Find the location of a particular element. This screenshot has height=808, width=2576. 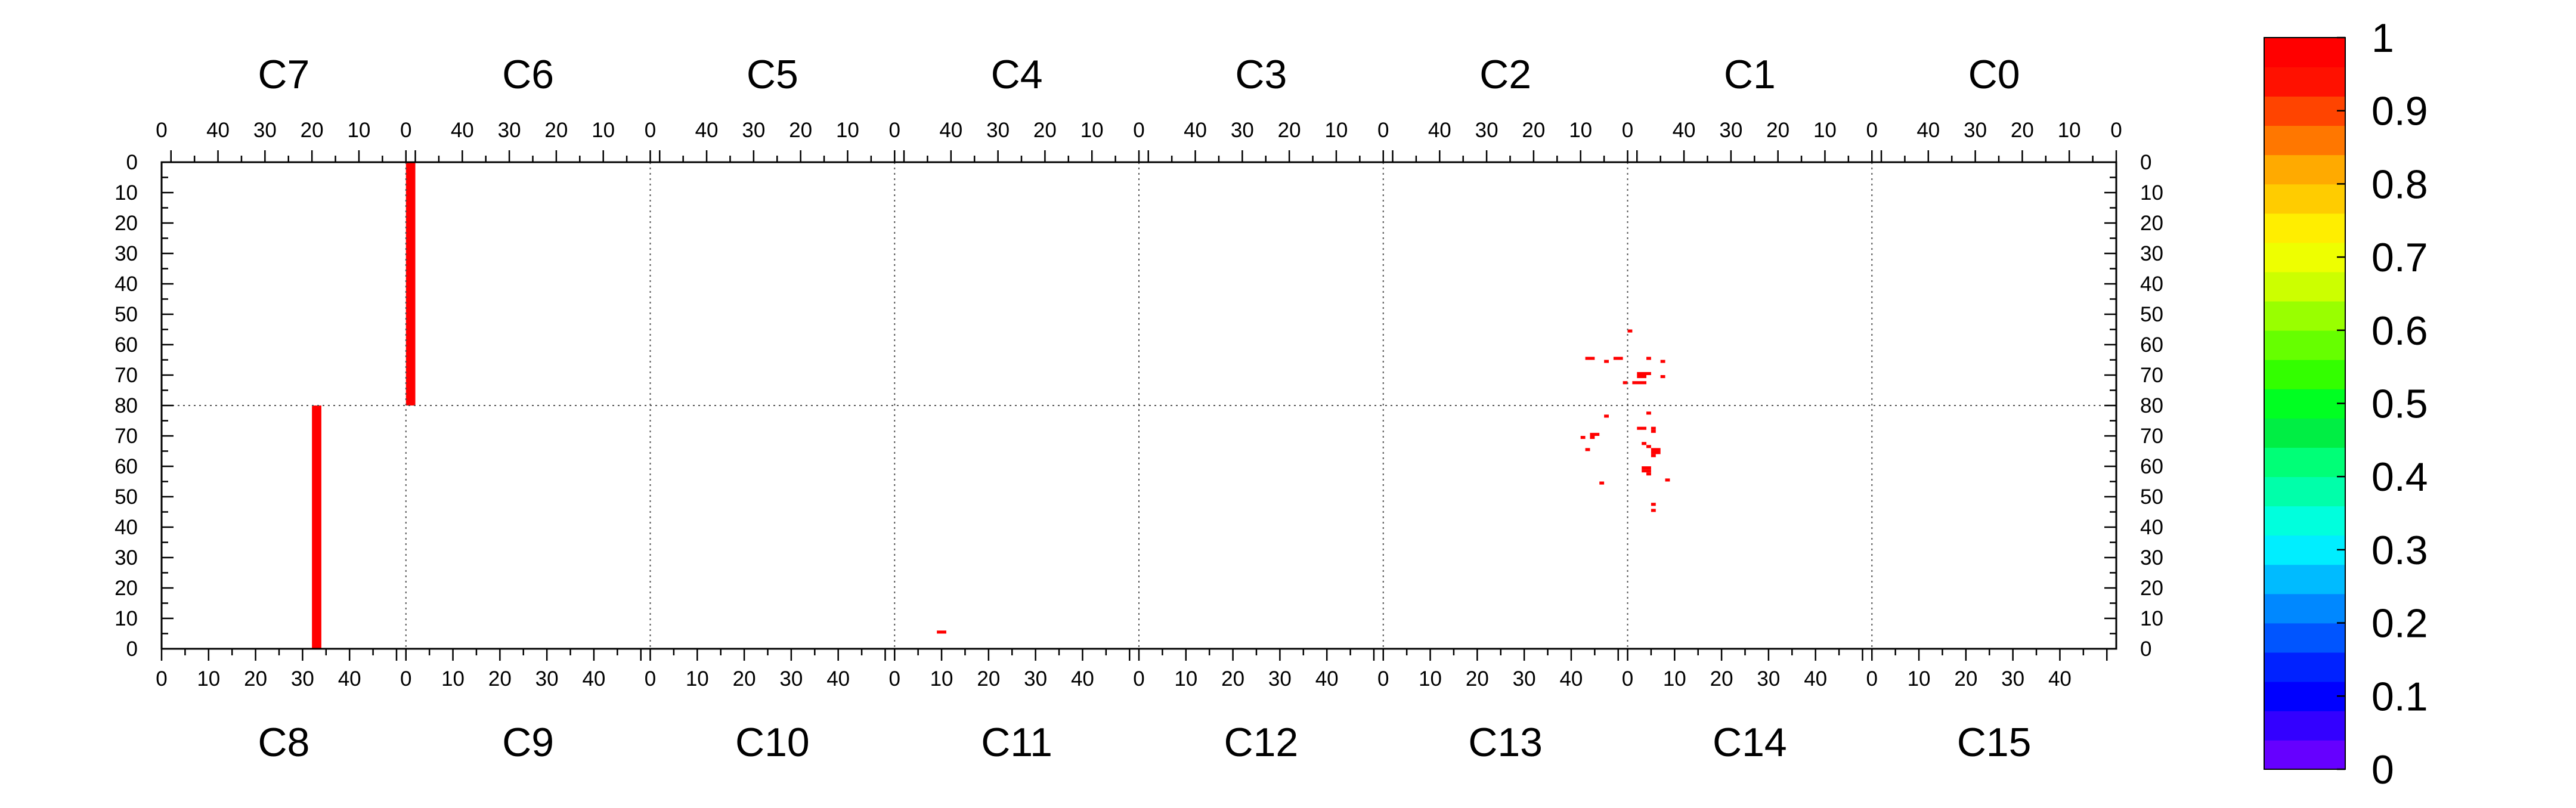

top-chip-label: C3 is located at coordinates (1261, 75).